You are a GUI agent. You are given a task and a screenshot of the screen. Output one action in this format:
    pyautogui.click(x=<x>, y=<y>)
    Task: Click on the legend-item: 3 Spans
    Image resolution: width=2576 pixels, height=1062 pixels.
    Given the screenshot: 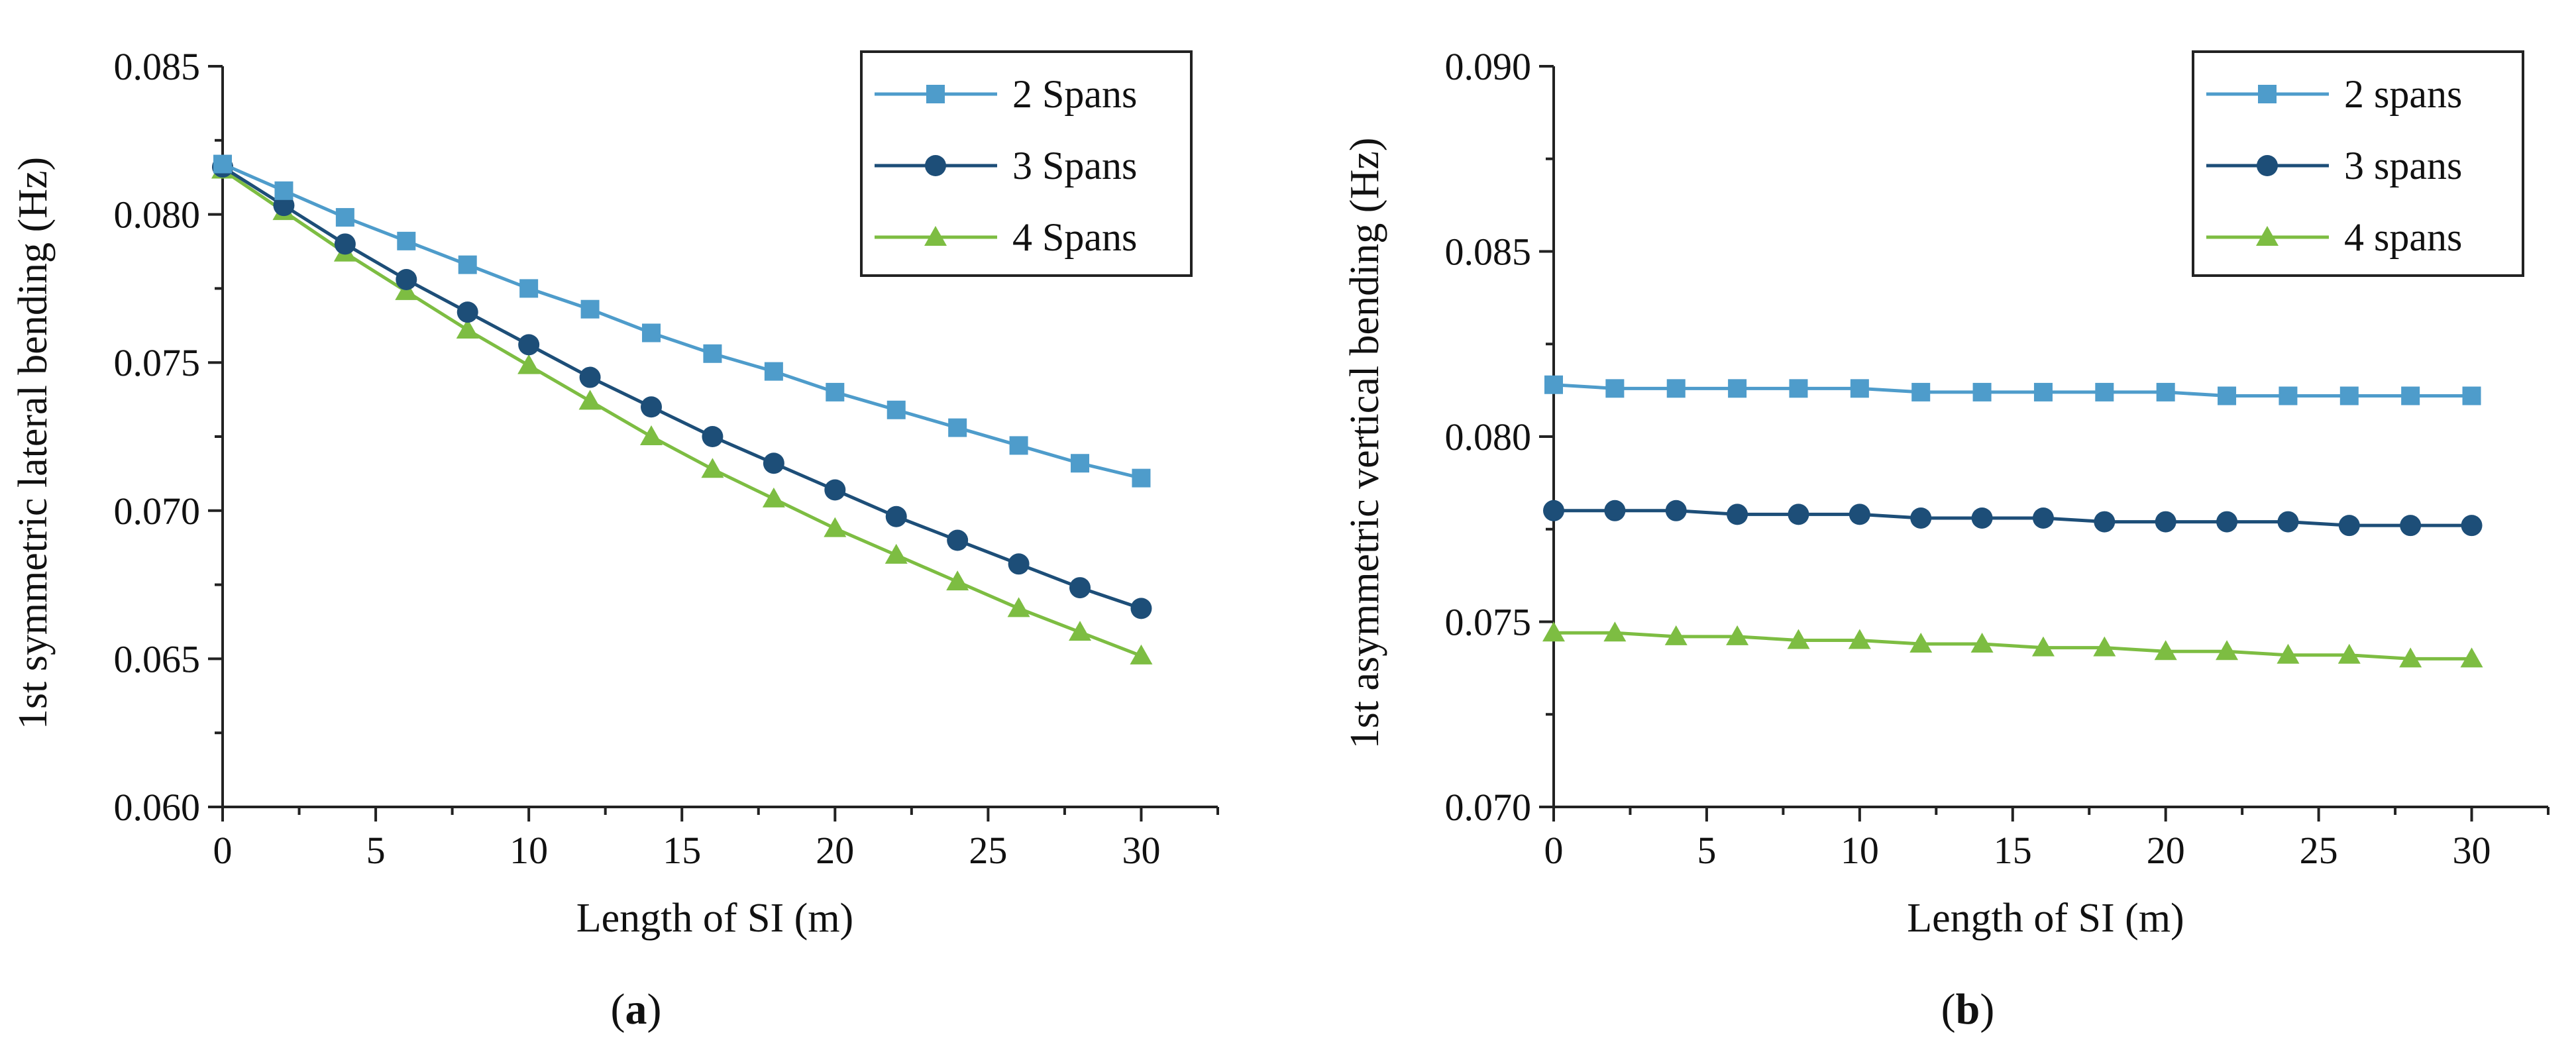 What is the action you would take?
    pyautogui.click(x=1006, y=166)
    